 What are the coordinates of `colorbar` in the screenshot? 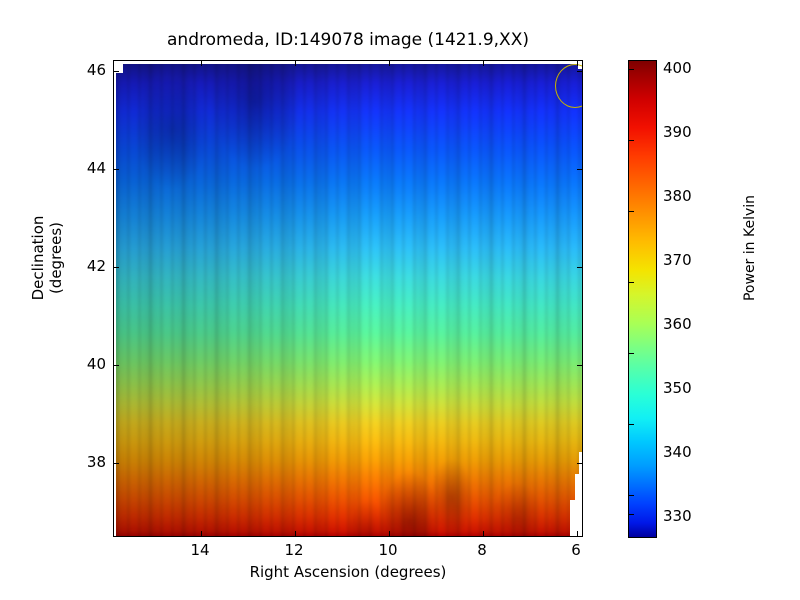 It's located at (642, 299).